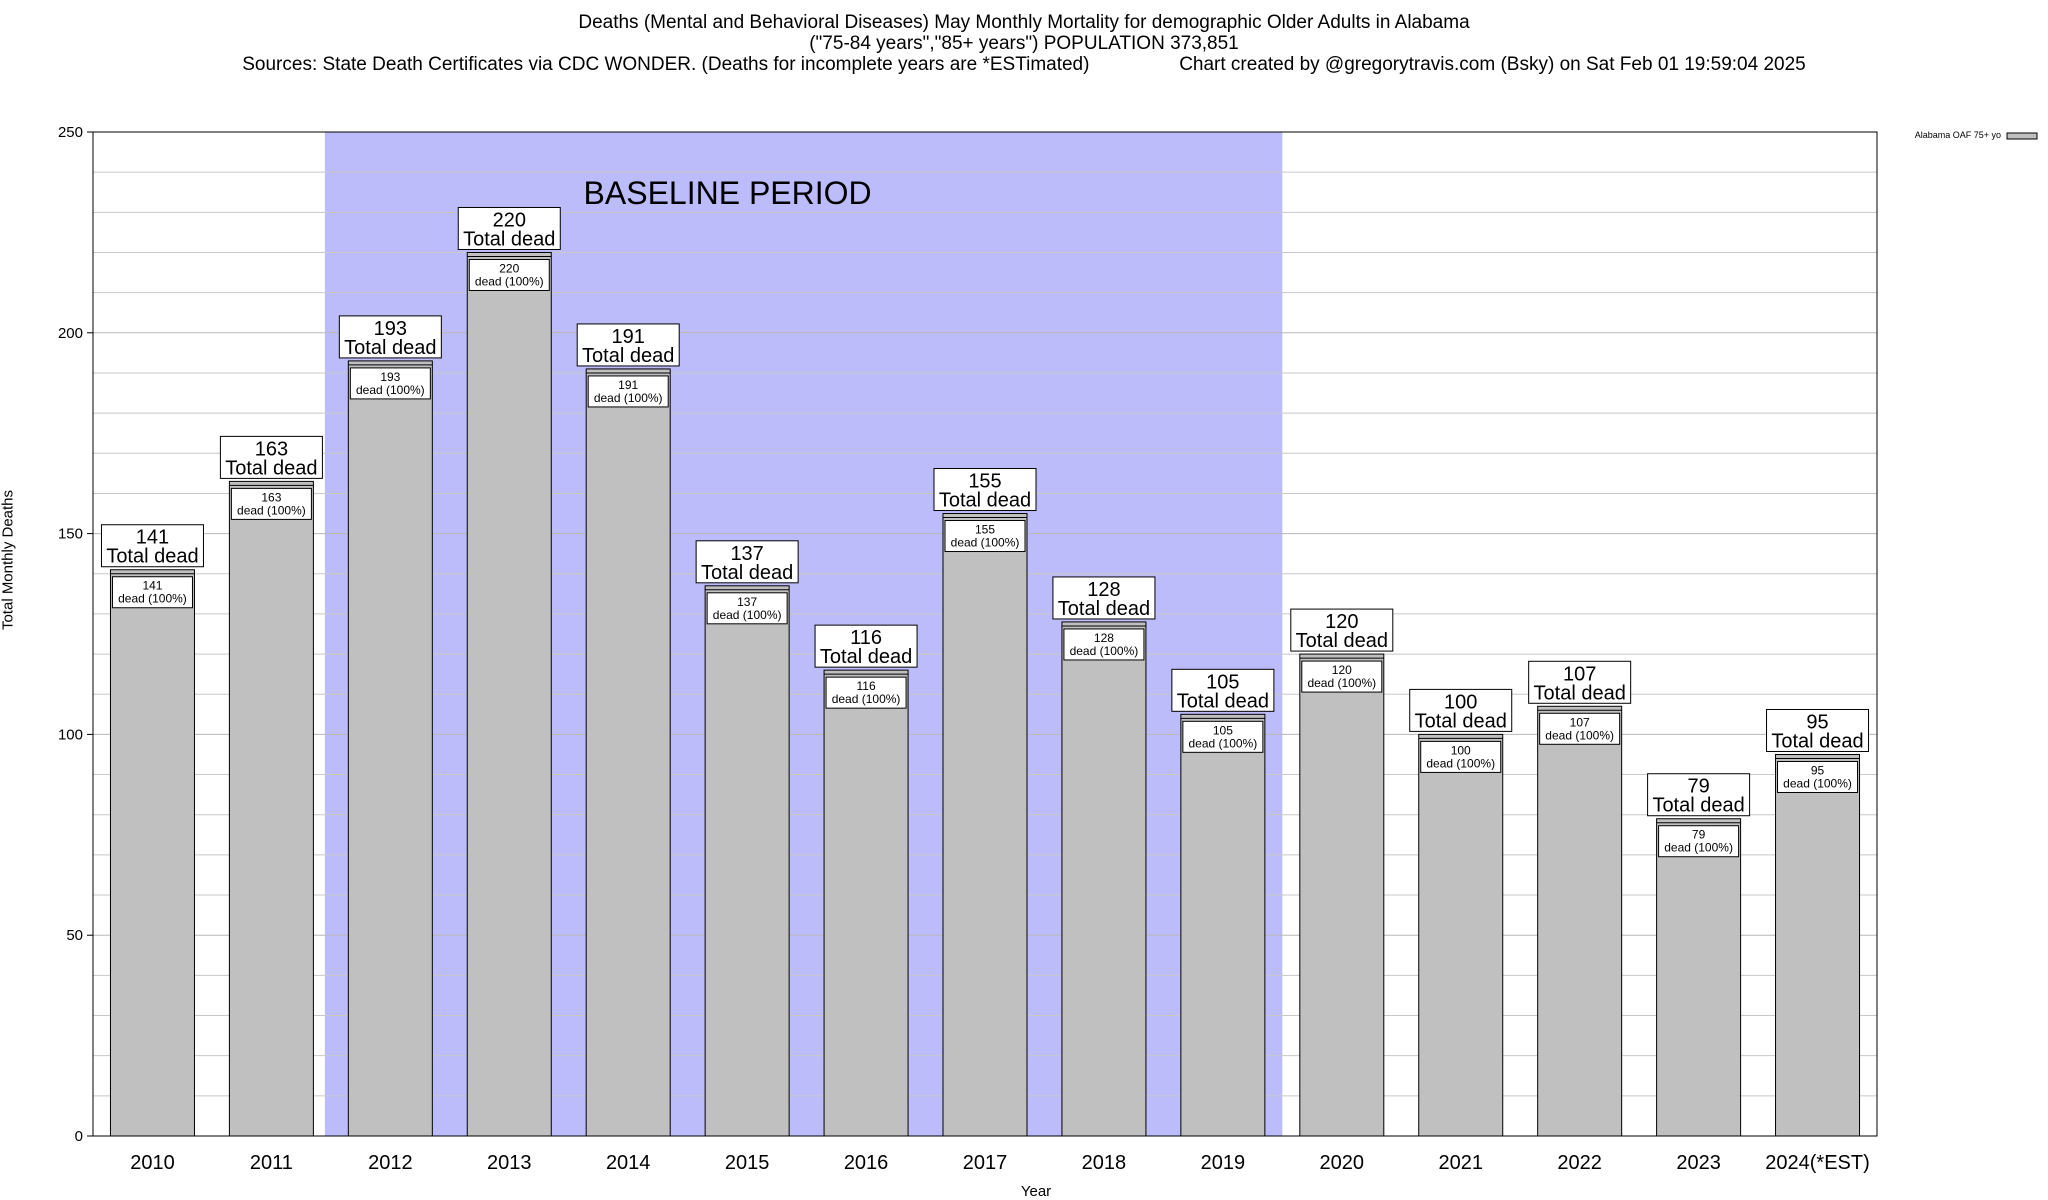  Describe the element at coordinates (746, 554) in the screenshot. I see `top-value-label: 137` at that location.